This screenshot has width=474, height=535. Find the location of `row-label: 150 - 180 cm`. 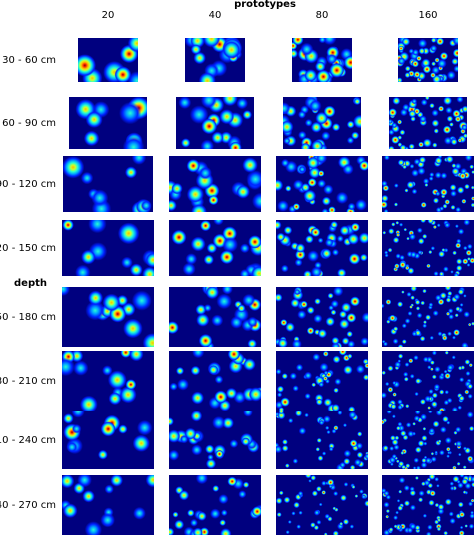

row-label: 150 - 180 cm is located at coordinates (28, 317).